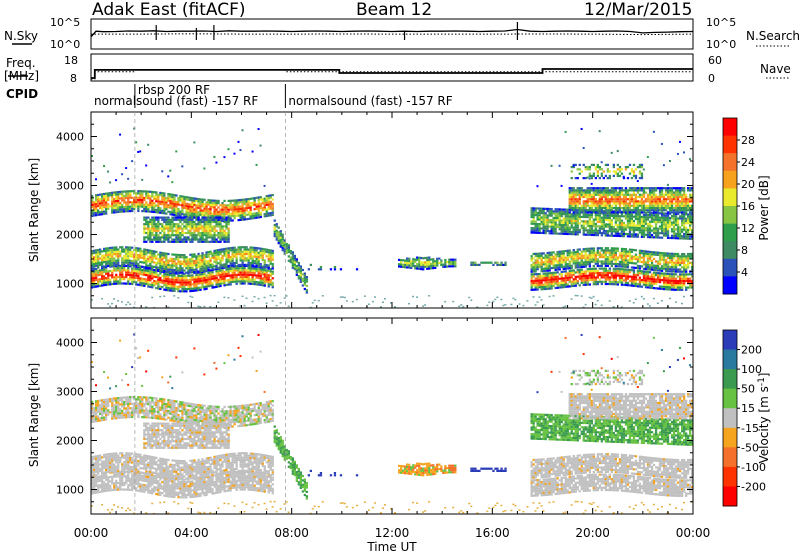 The height and width of the screenshot is (554, 800). What do you see at coordinates (721, 44) in the screenshot?
I see `noise-tick-right-bottom: 10^0` at bounding box center [721, 44].